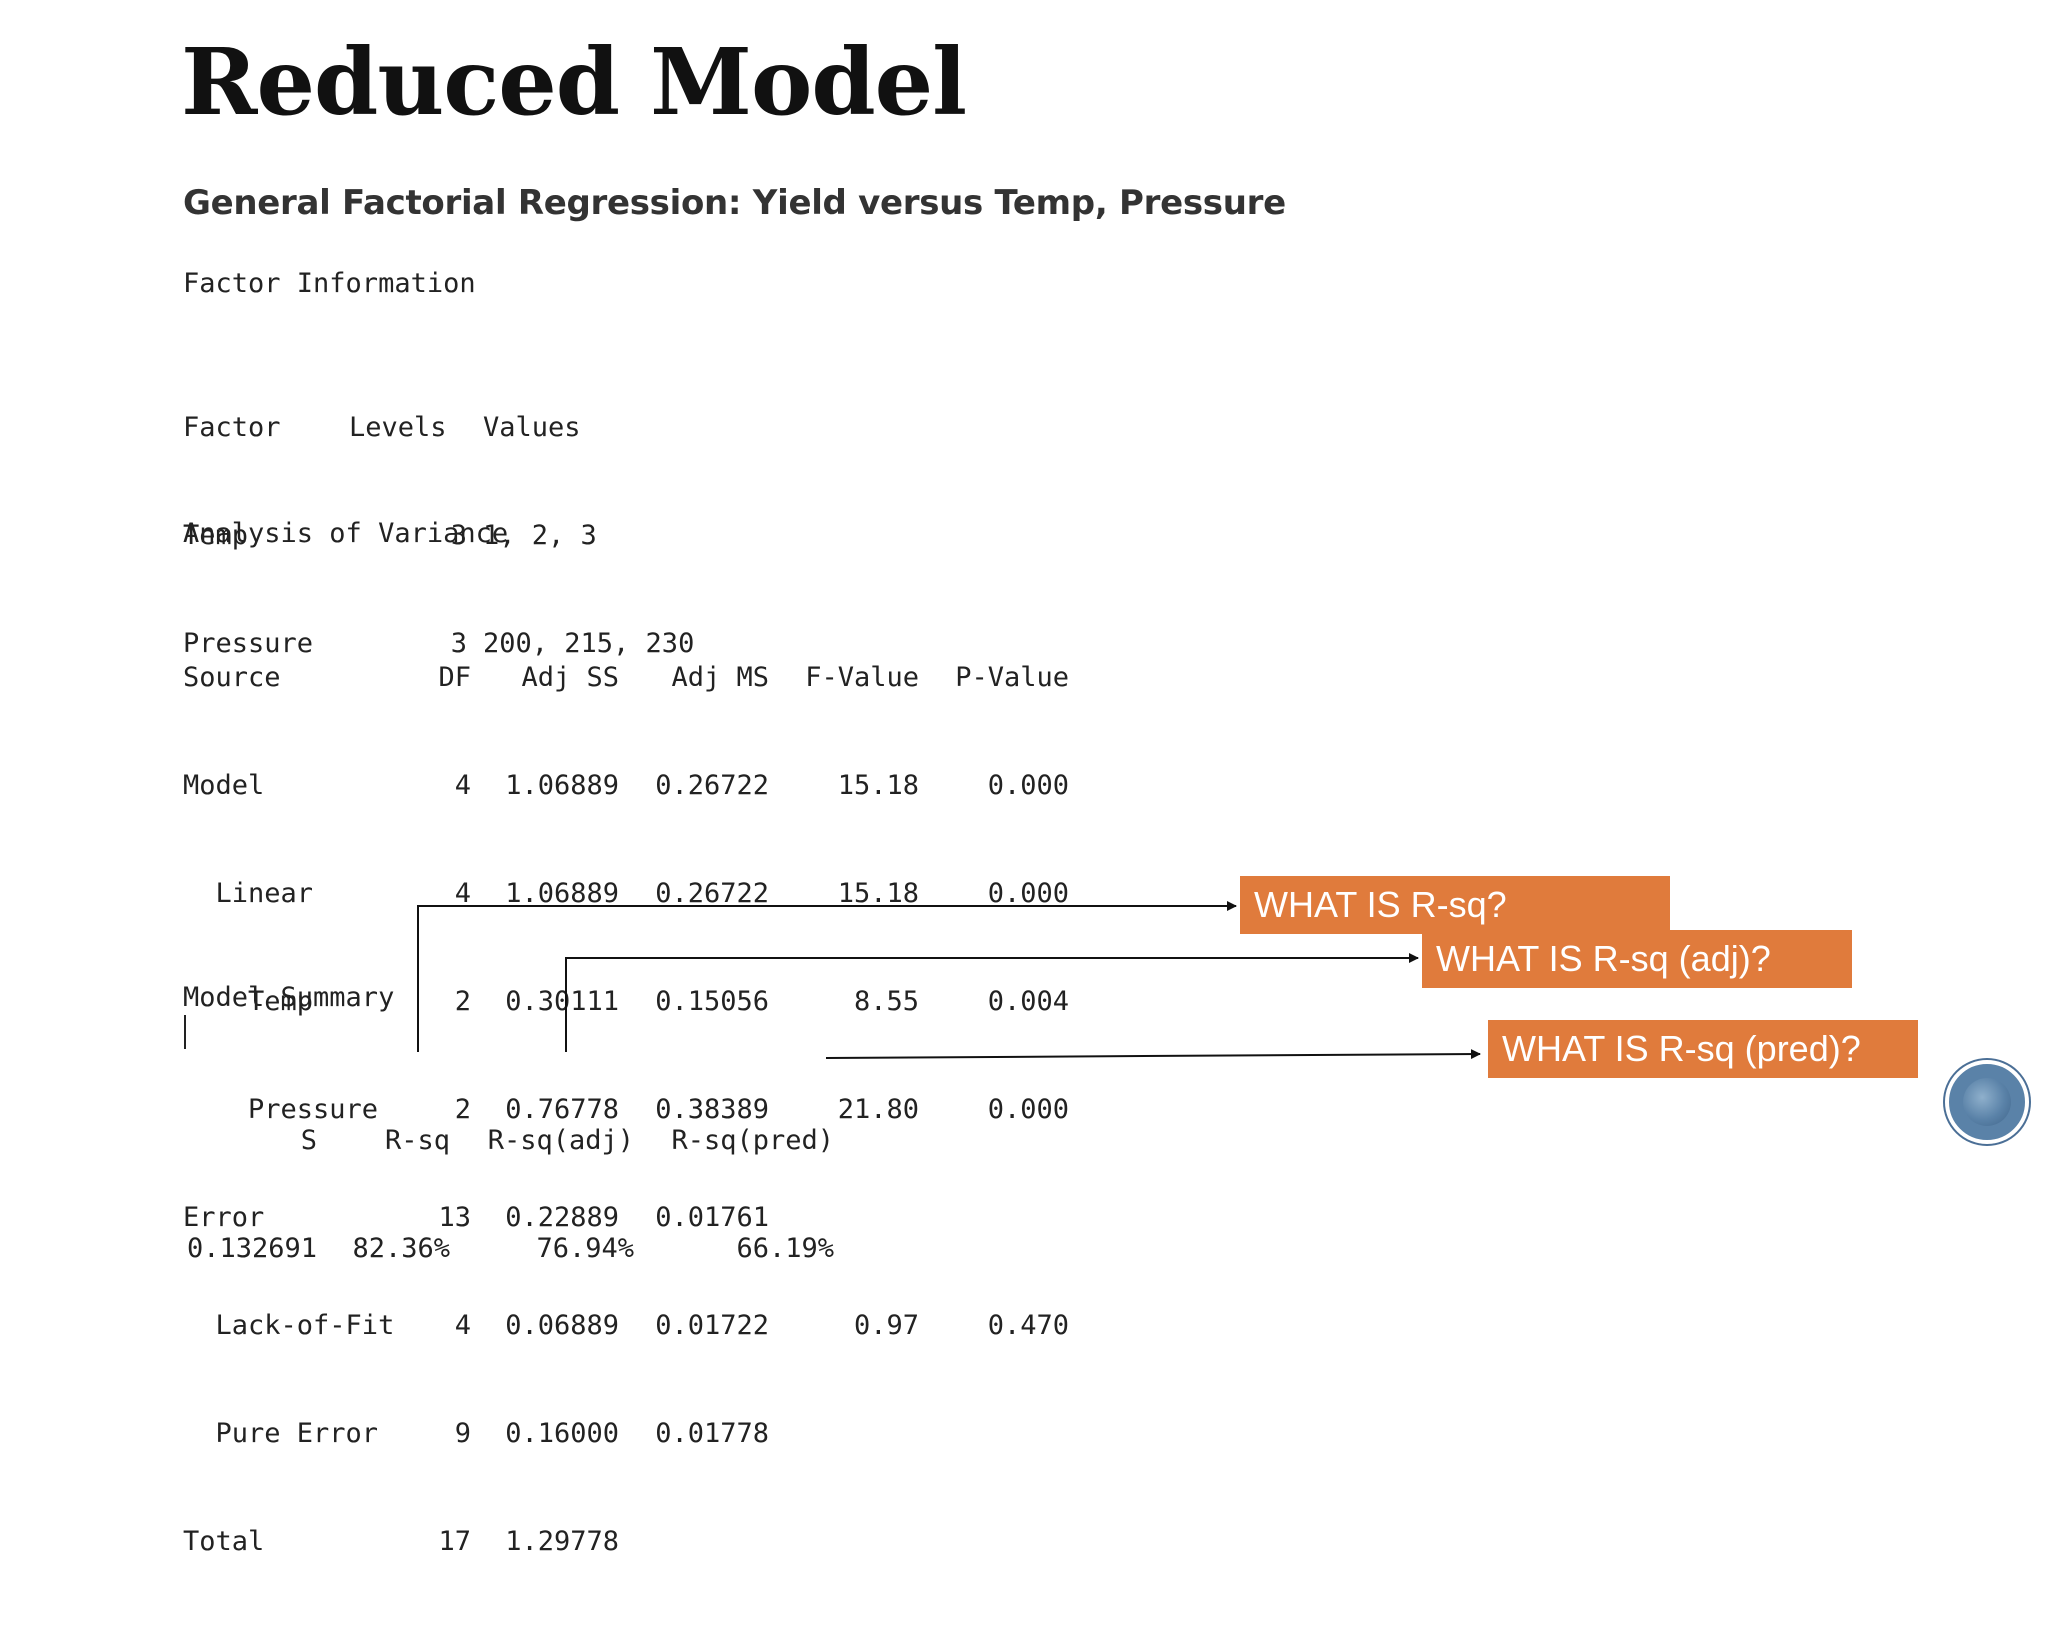 Image resolution: width=2048 pixels, height=1632 pixels. What do you see at coordinates (626, 678) in the screenshot?
I see `anova-header-row: Source DF Adj SS Adj MS F-Value P-Value` at bounding box center [626, 678].